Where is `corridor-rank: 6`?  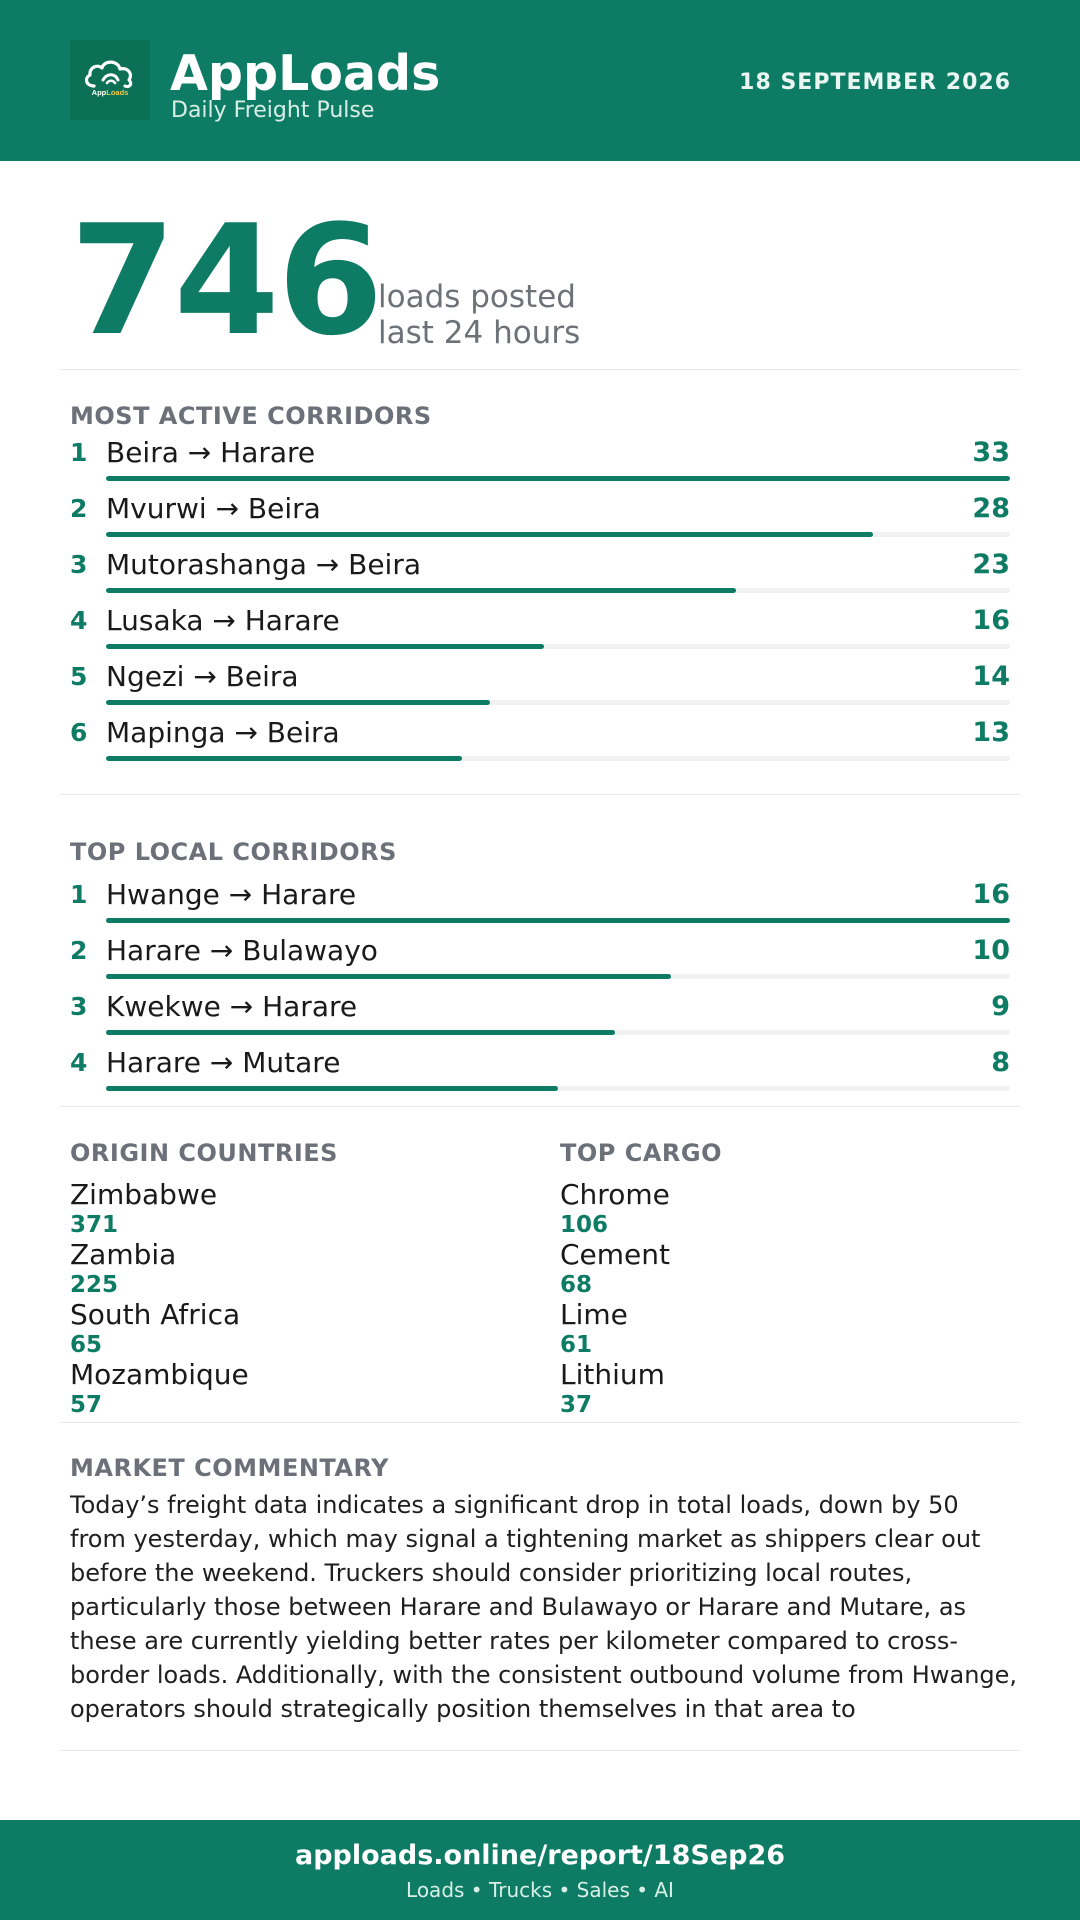
corridor-rank: 6 is located at coordinates (79, 732).